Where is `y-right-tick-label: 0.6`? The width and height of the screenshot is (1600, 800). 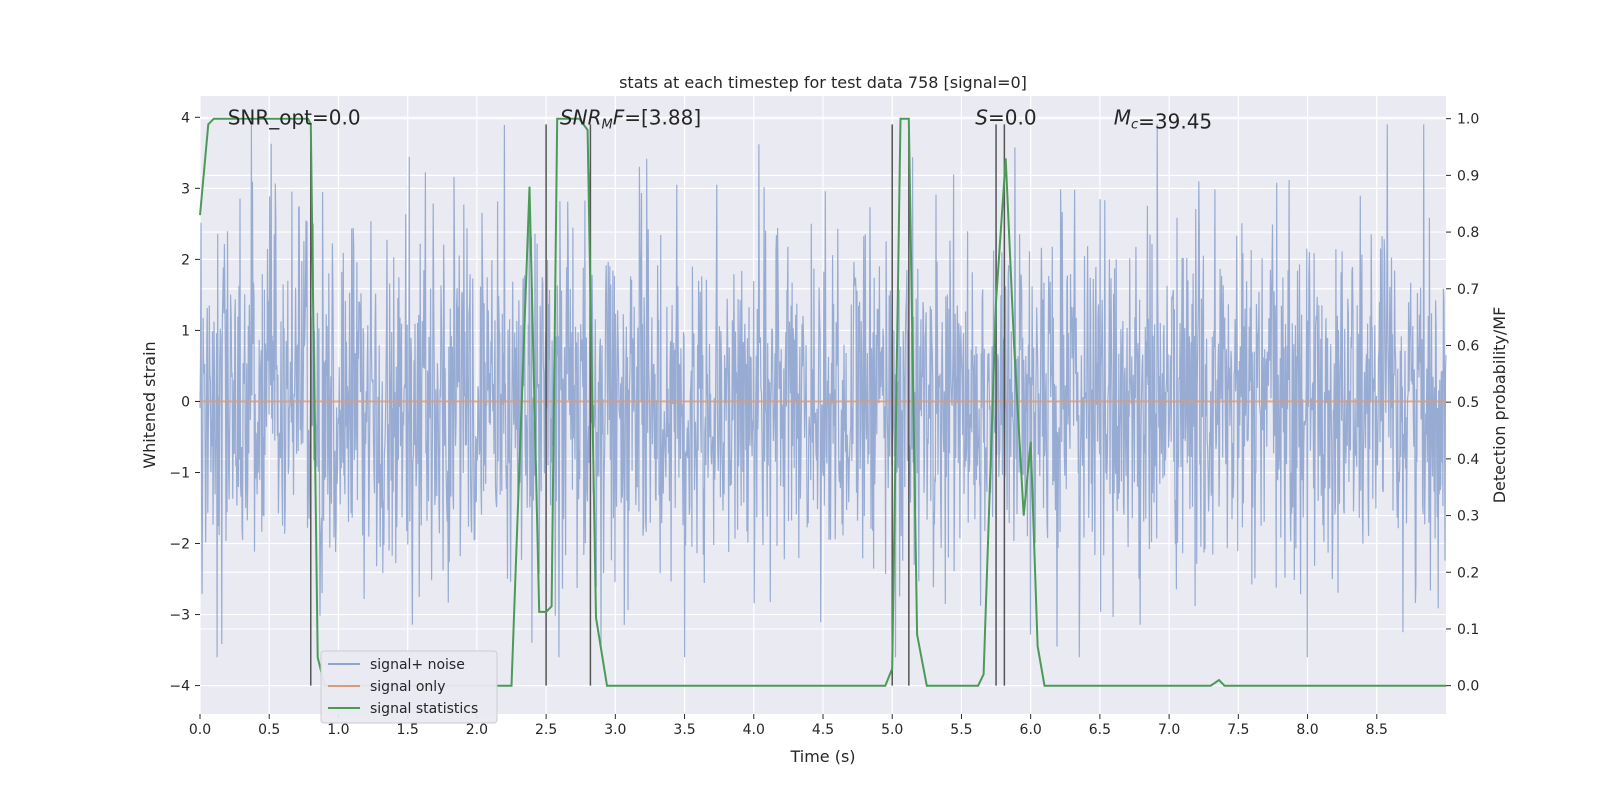
y-right-tick-label: 0.6 is located at coordinates (1468, 346).